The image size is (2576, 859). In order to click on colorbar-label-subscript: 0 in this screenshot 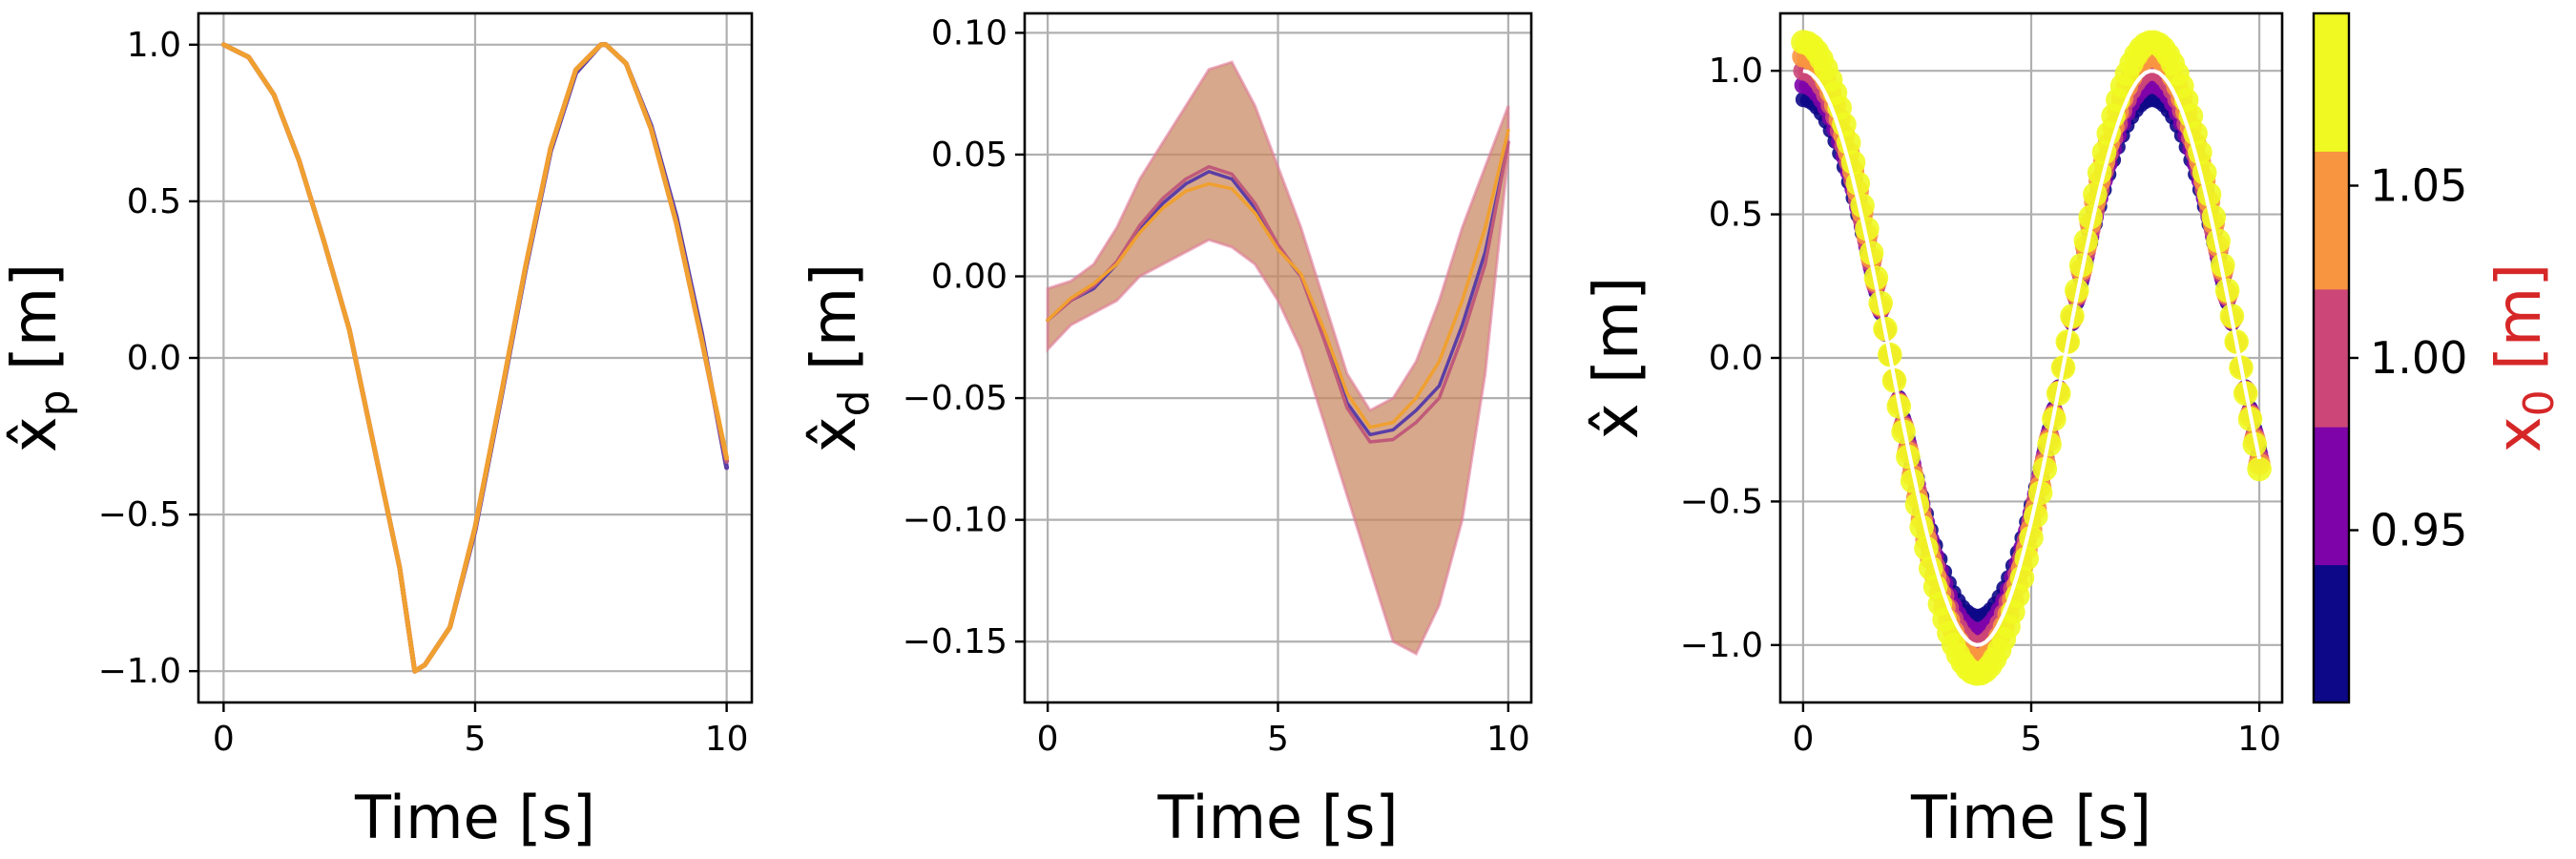, I will do `click(2539, 402)`.